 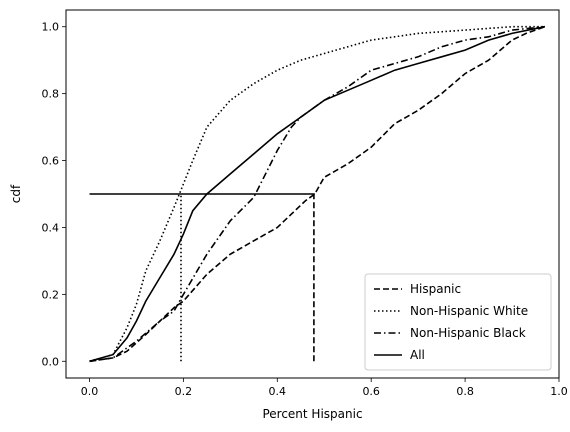 What do you see at coordinates (51, 27) in the screenshot?
I see `y-tick-label: 1.0` at bounding box center [51, 27].